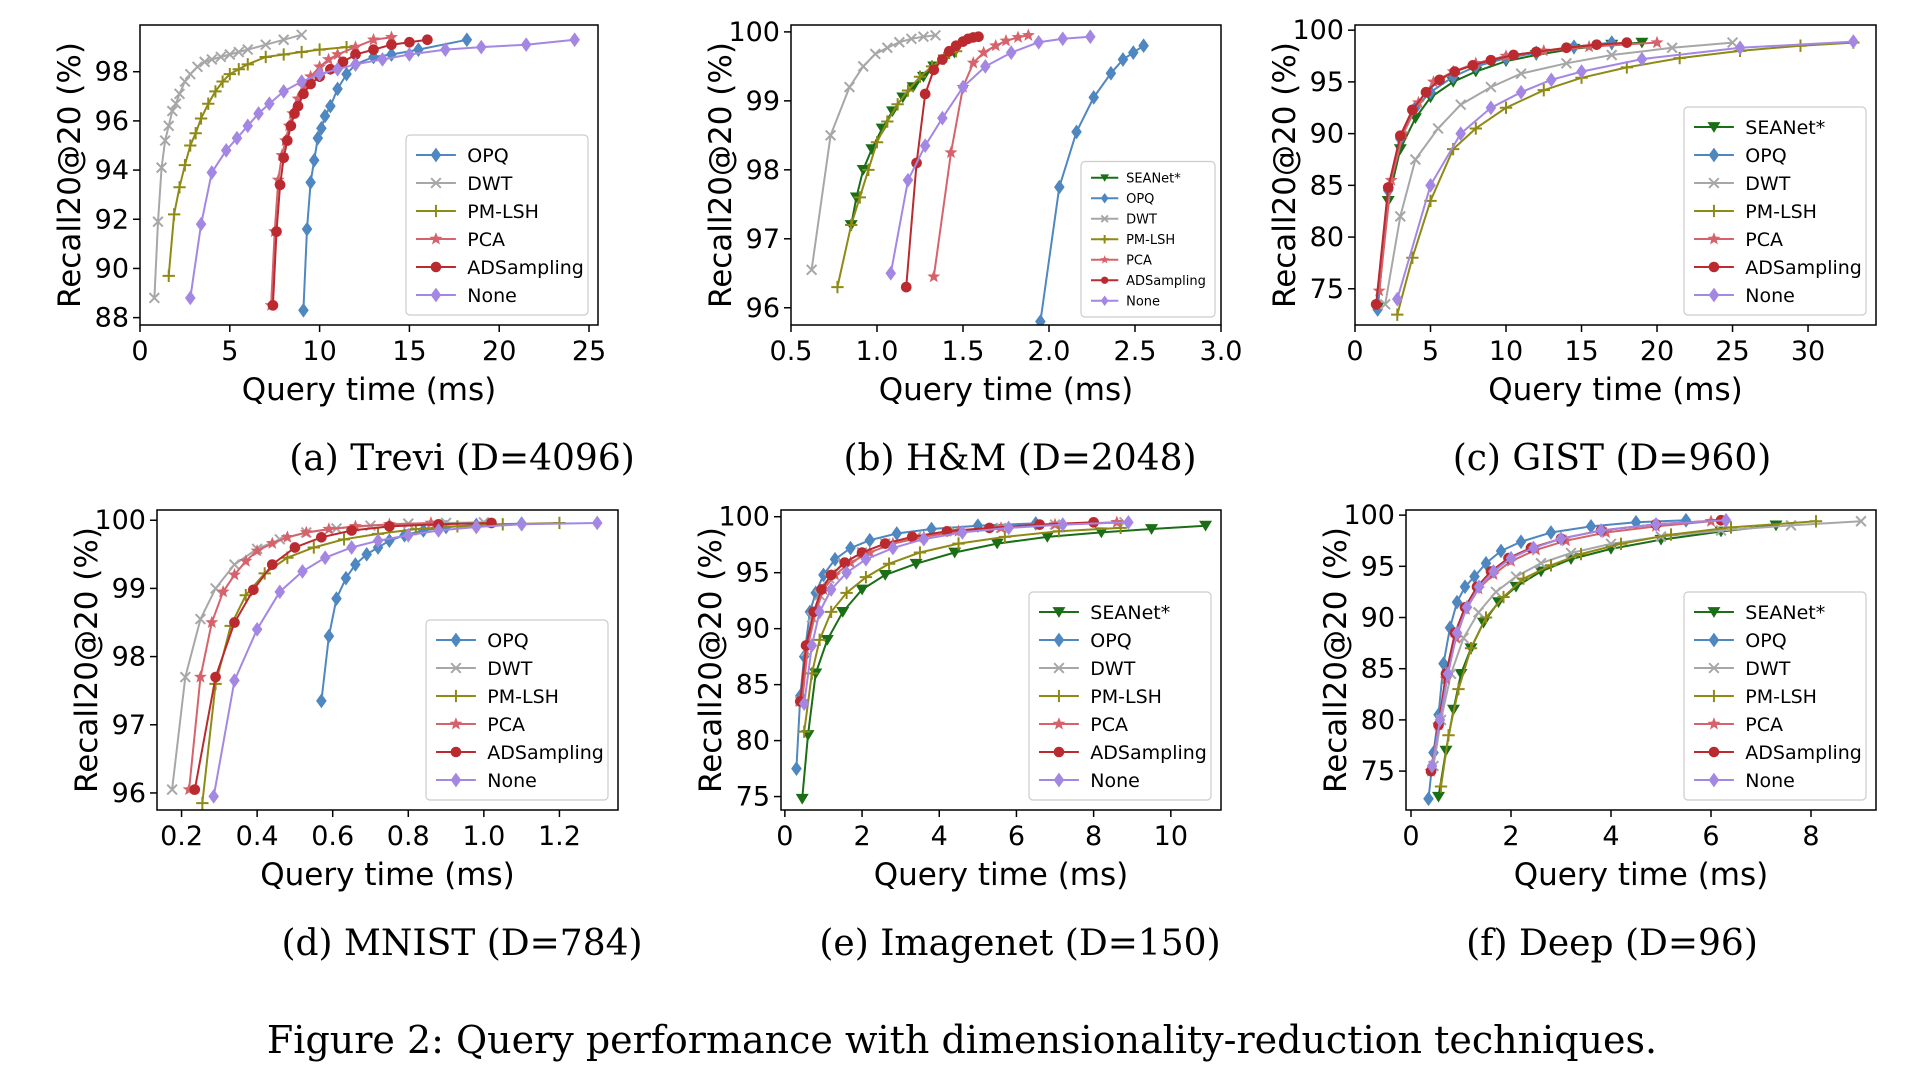 This screenshot has height=1066, width=1924. I want to click on x-tick-label: 2.0, so click(1049, 351).